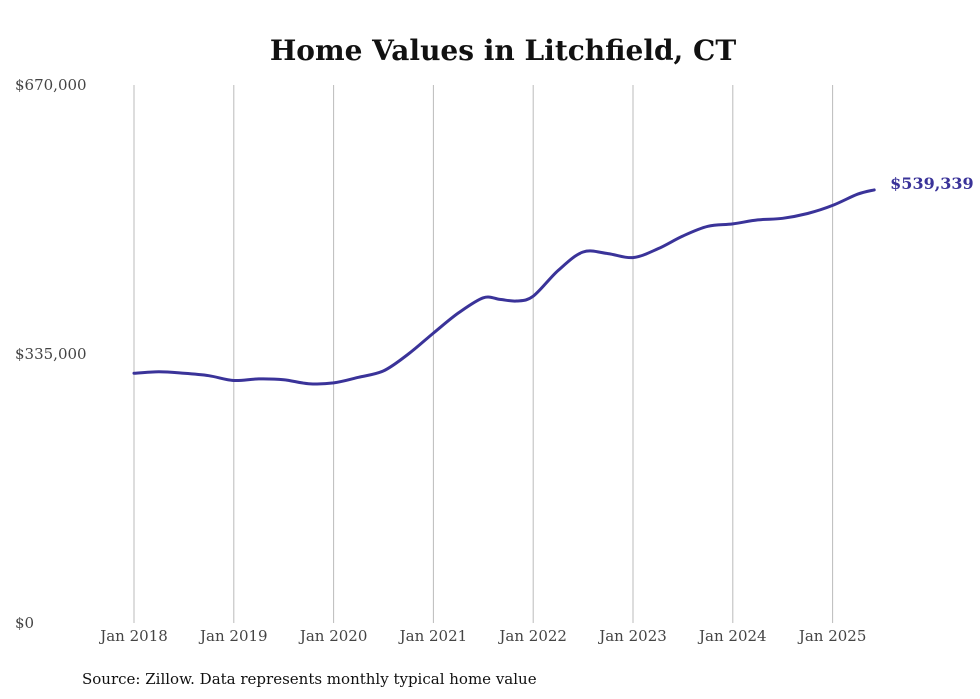  Describe the element at coordinates (832, 636) in the screenshot. I see `x-tick-label: Jan 2025` at that location.